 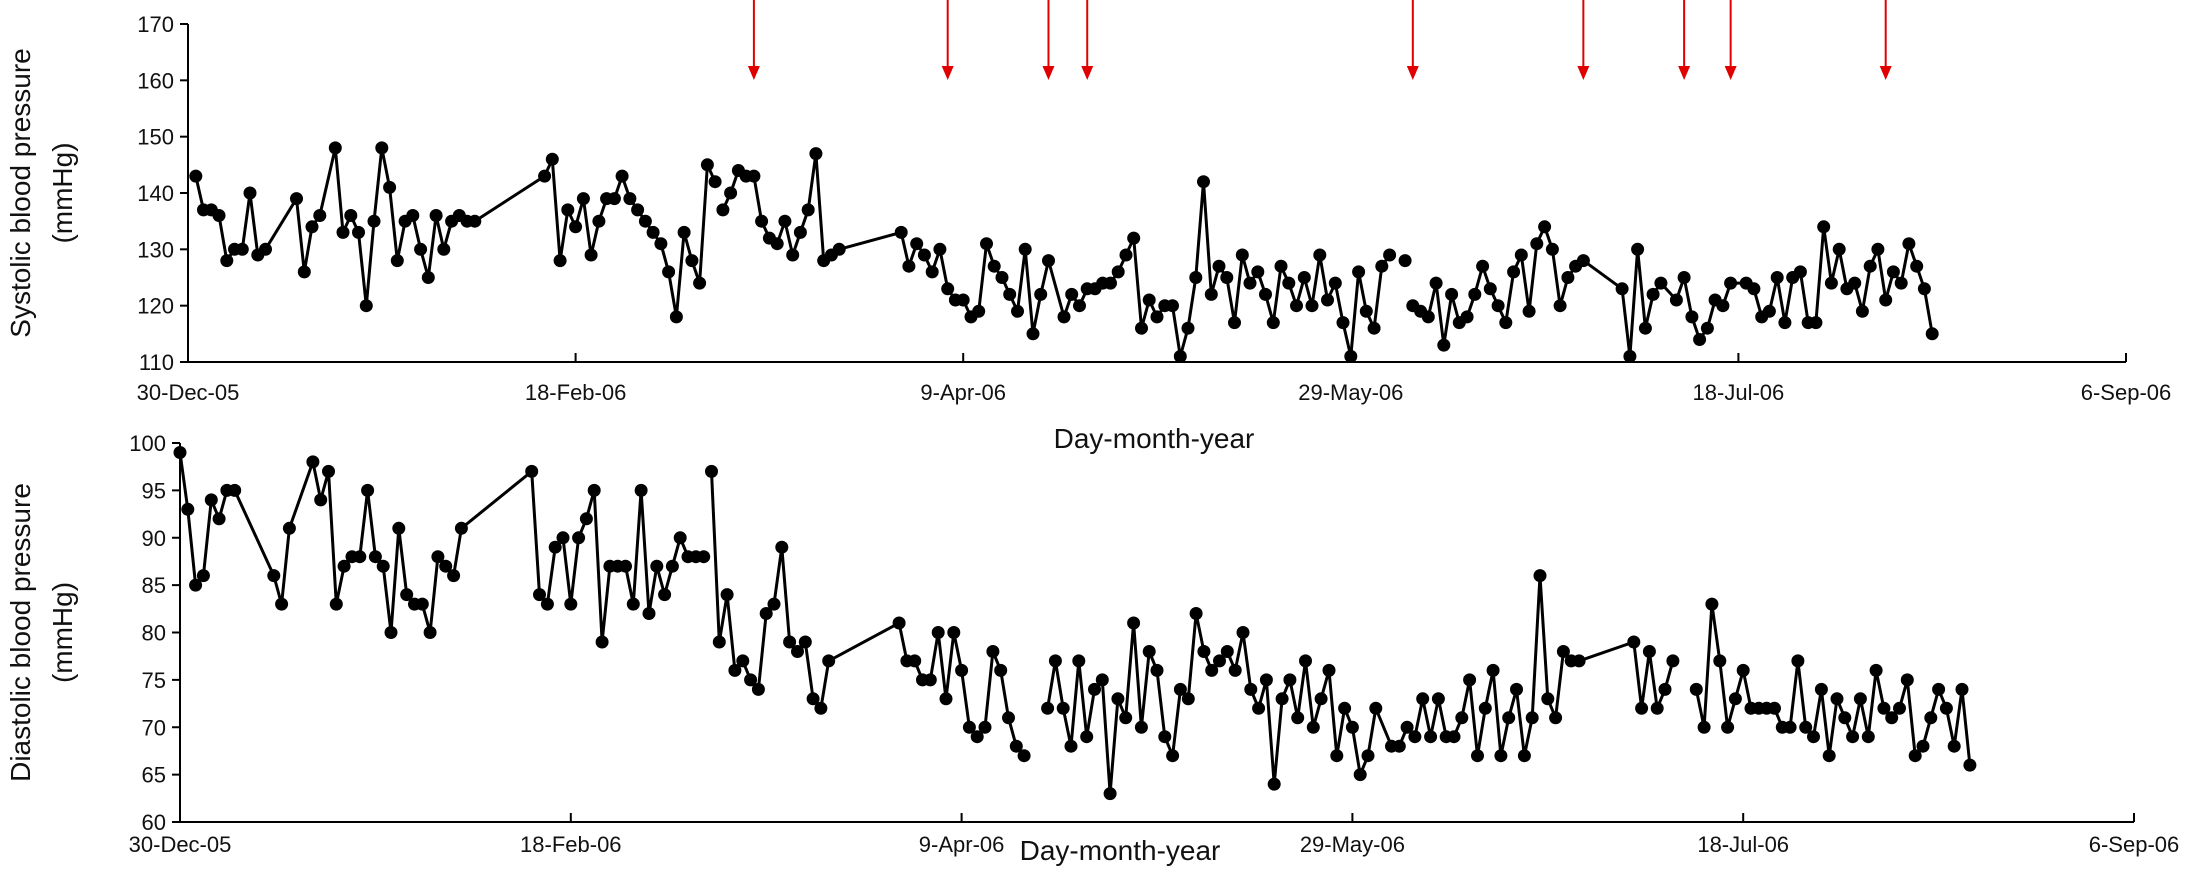 I want to click on y-tick-label: 140, so click(x=155, y=193).